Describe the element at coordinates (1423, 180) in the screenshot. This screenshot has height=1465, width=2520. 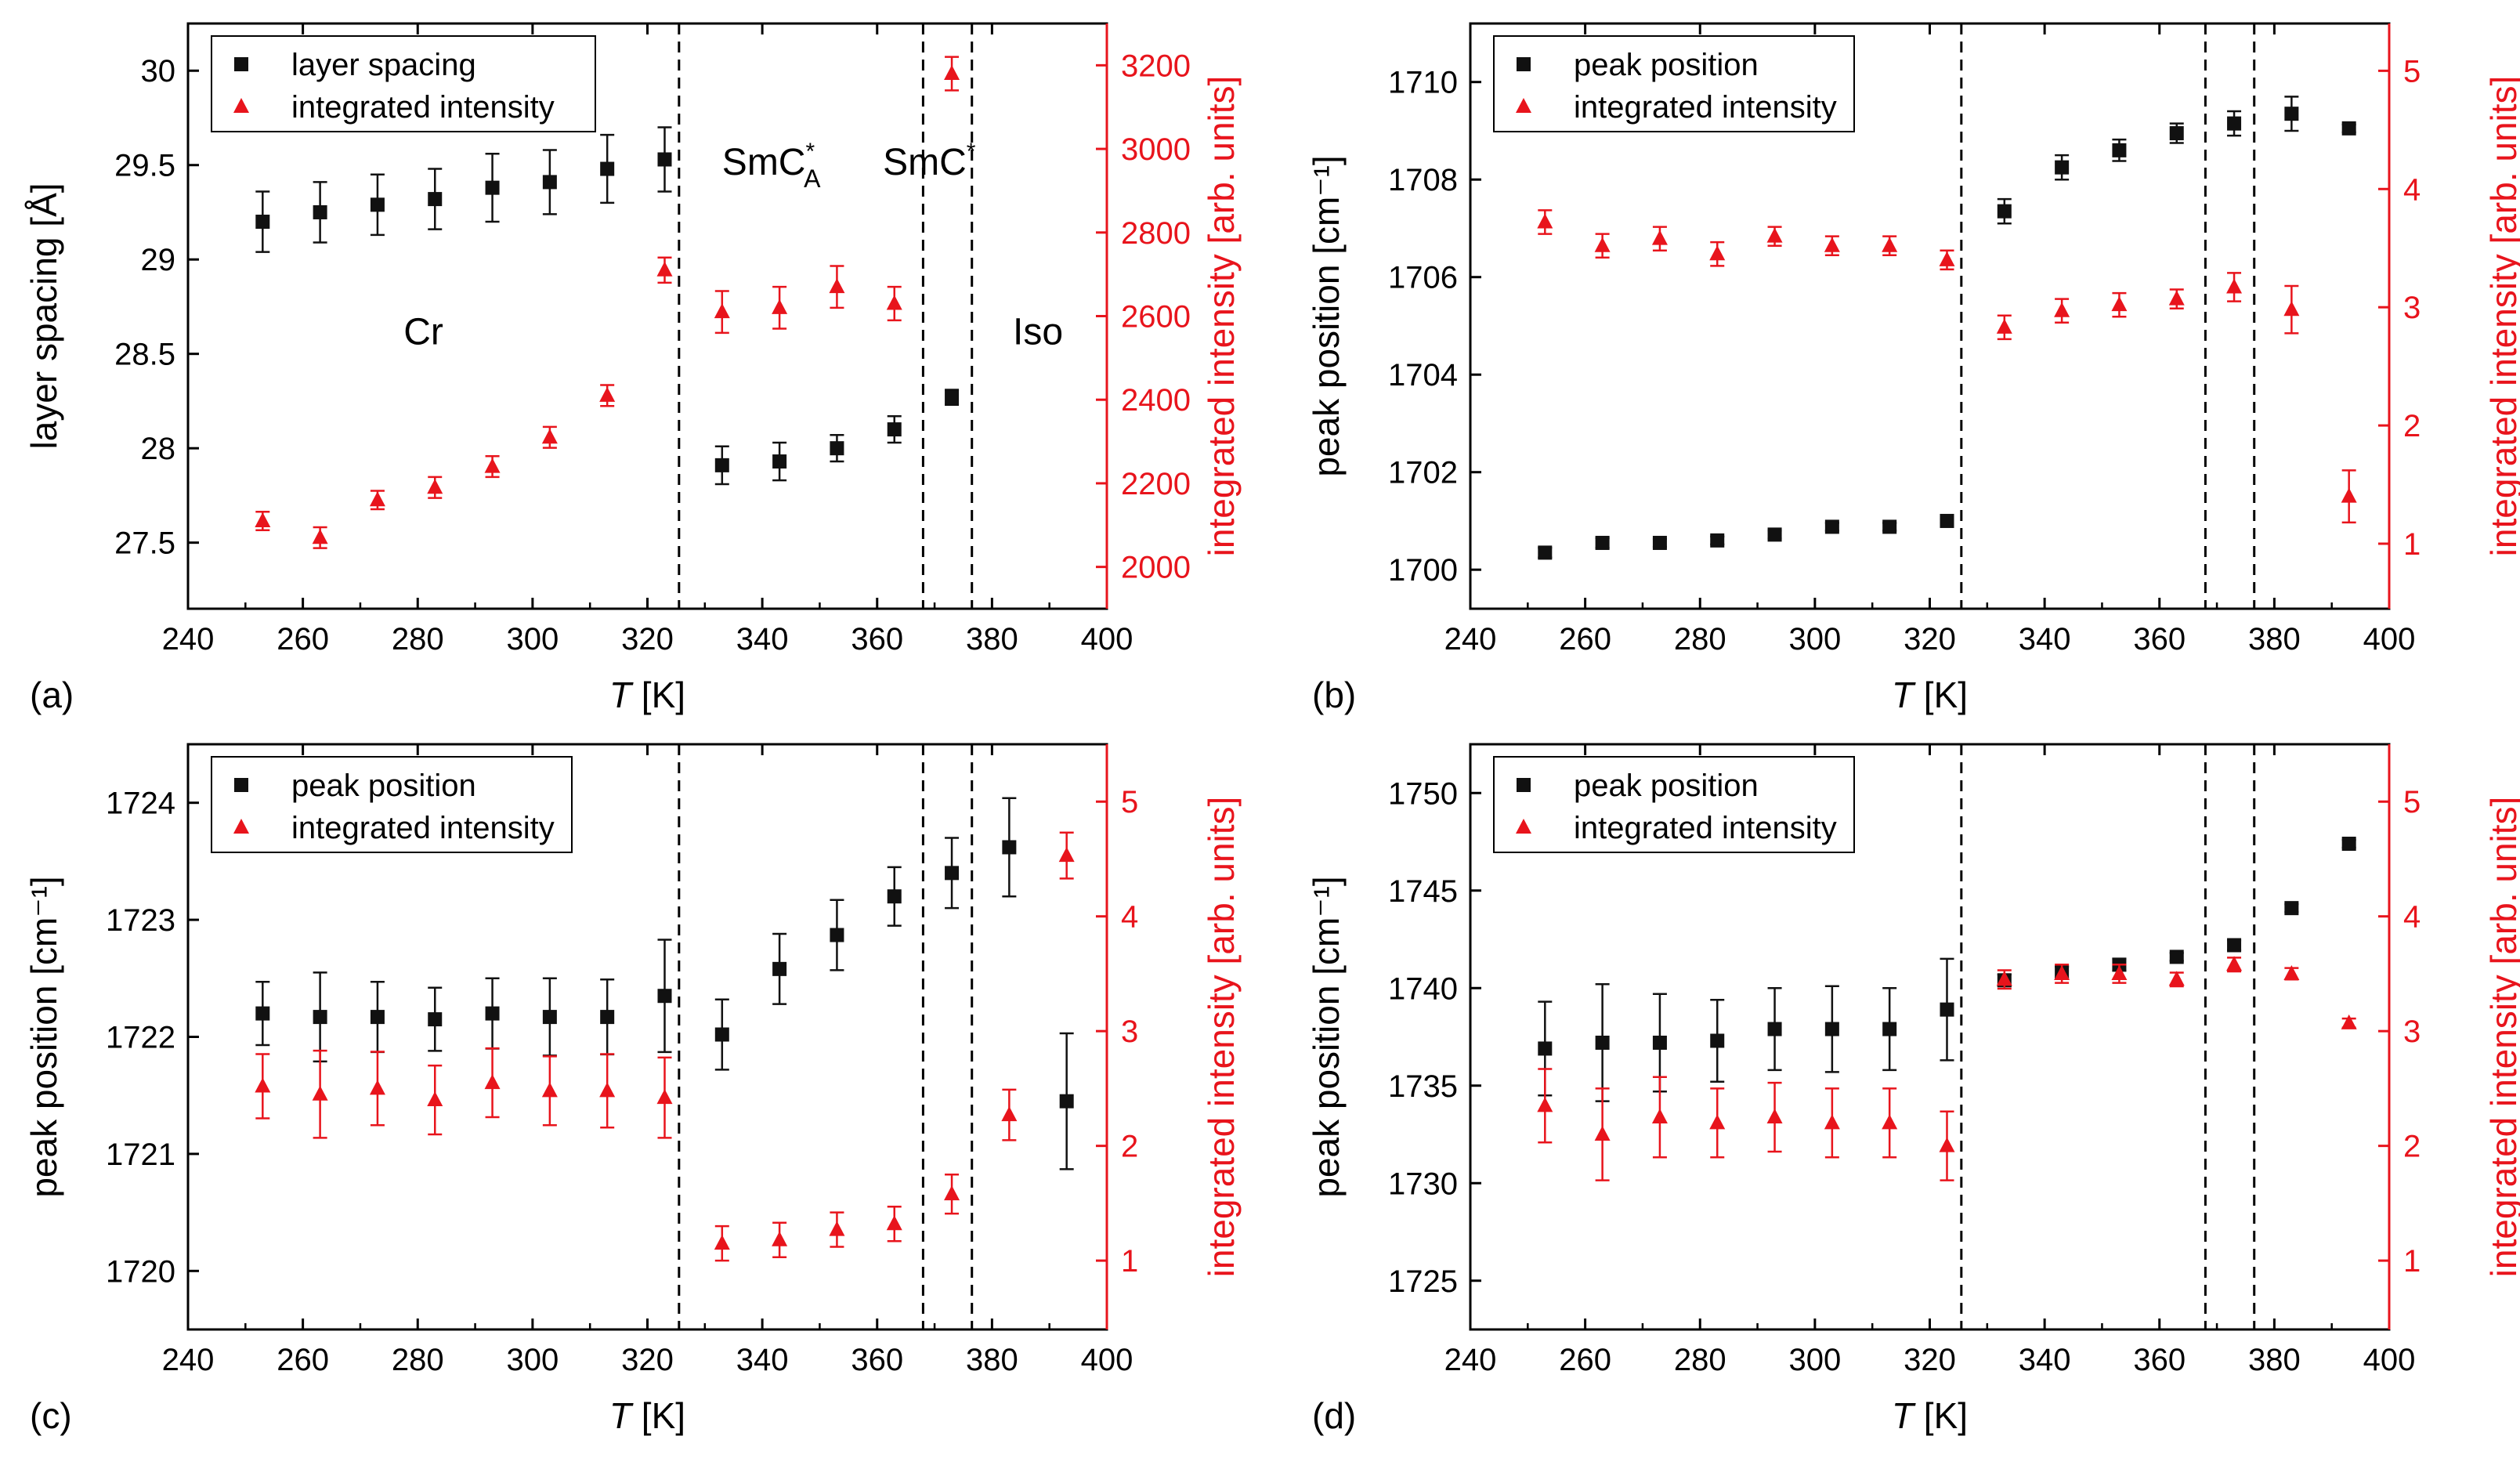
I see `y-left-tick-label: 1708` at that location.